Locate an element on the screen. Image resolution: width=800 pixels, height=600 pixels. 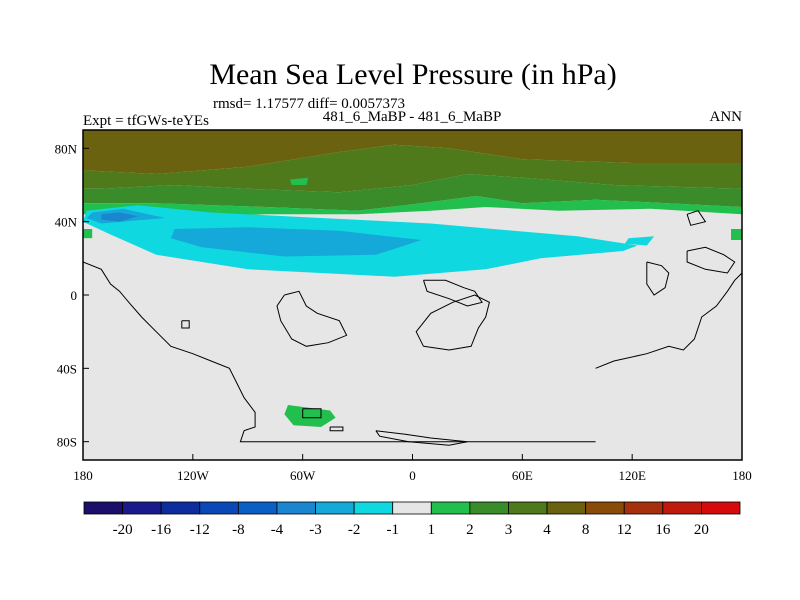
season-label: ANN is located at coordinates (726, 117).